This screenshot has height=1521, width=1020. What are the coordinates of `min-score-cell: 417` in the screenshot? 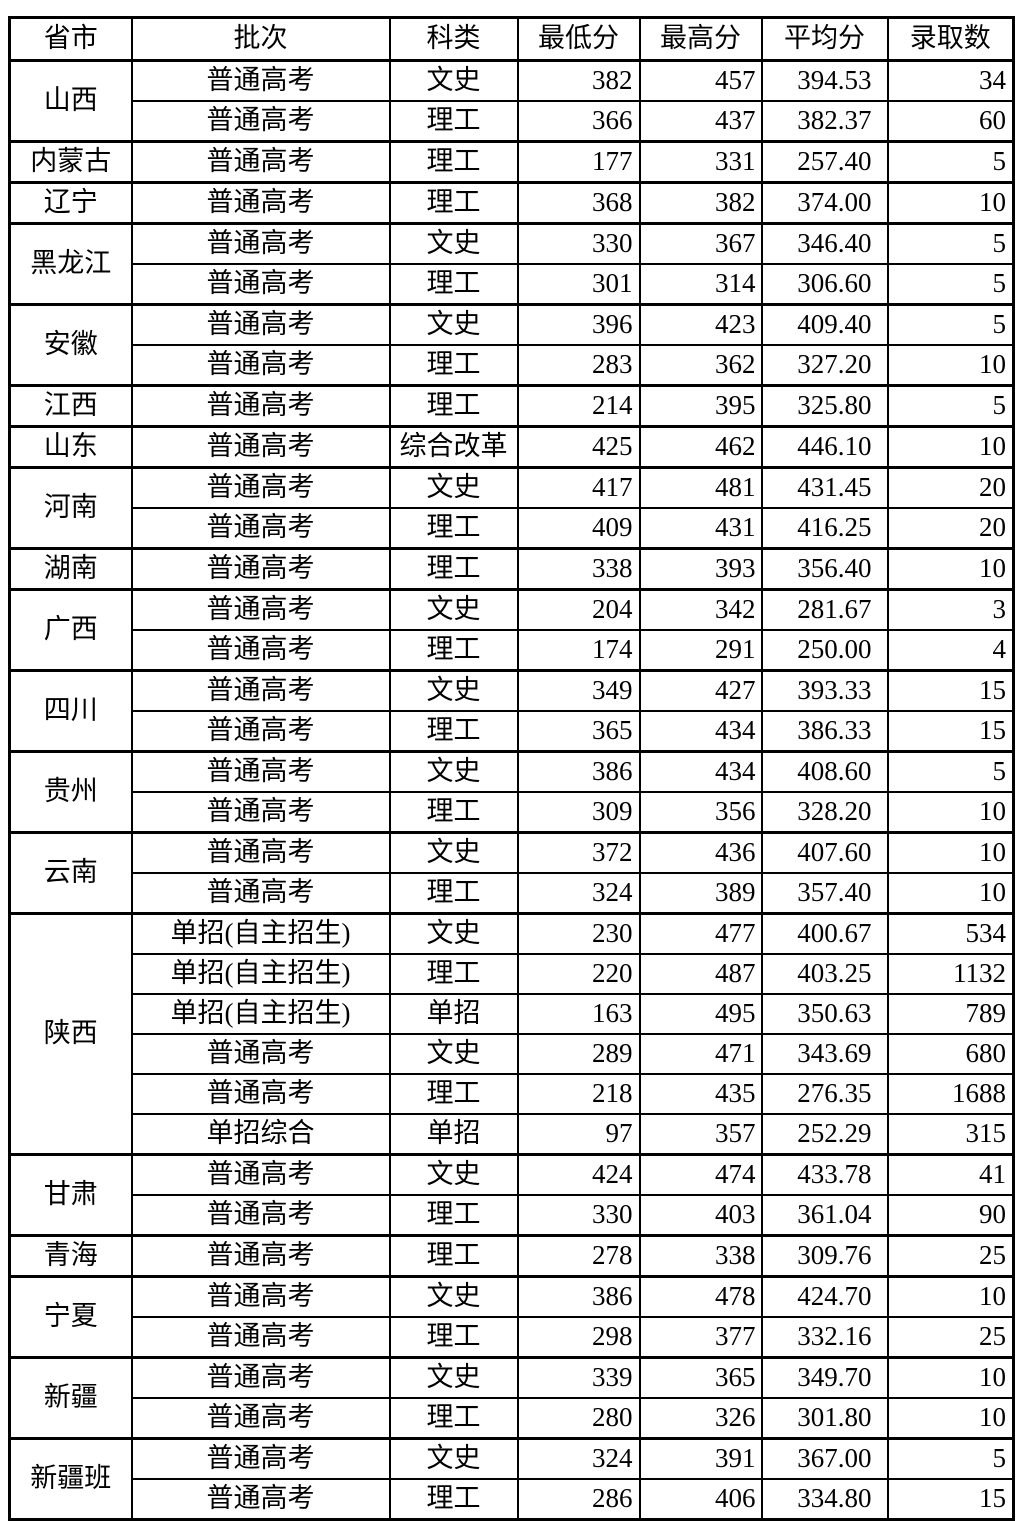 It's located at (578, 487).